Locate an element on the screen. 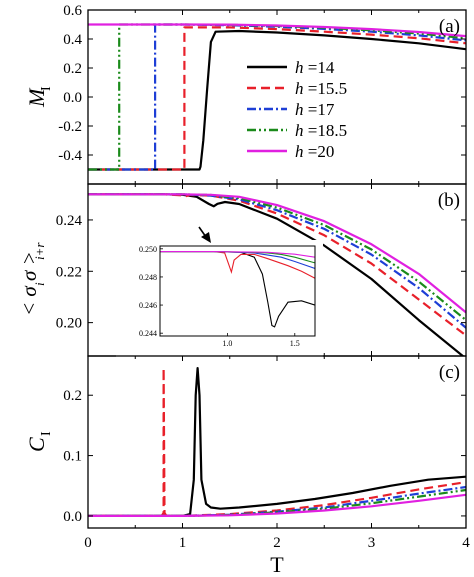  inset-arrow-head is located at coordinates (206, 237).